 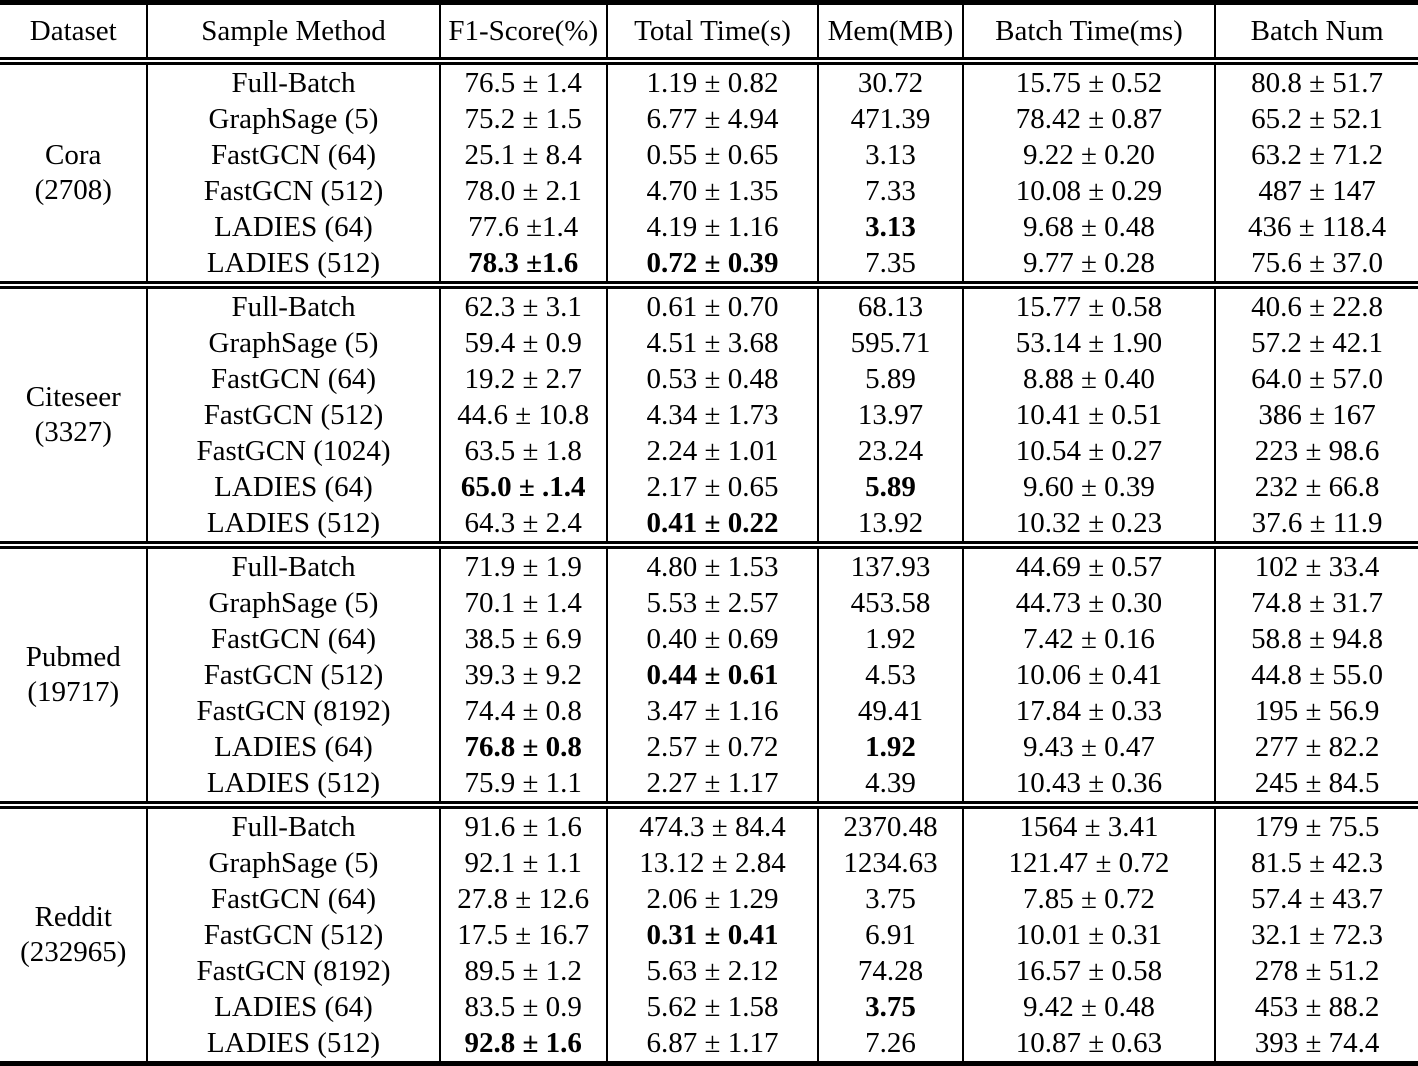 What do you see at coordinates (712, 155) in the screenshot?
I see `cell-total-time: 0.55 ± 0.65` at bounding box center [712, 155].